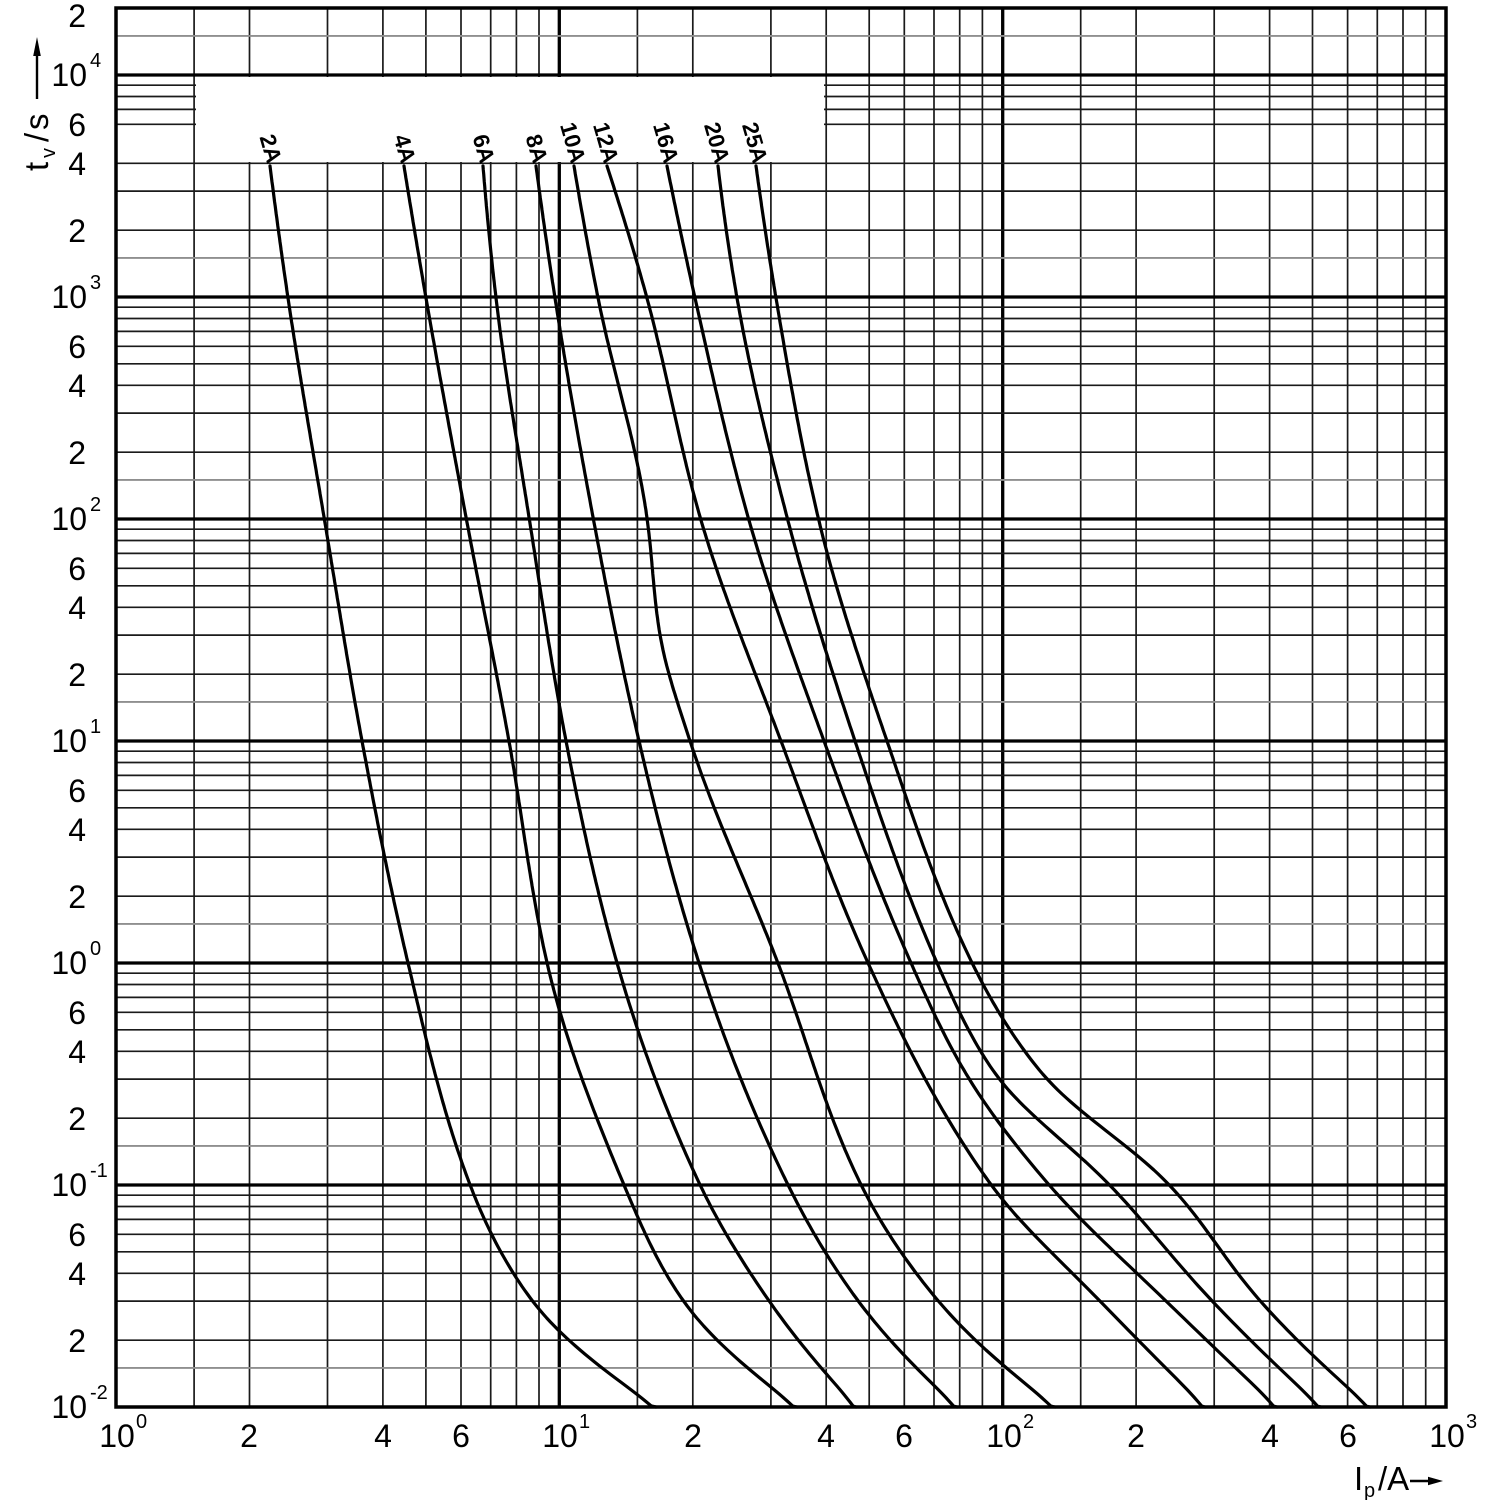 The image size is (1500, 1505). Describe the element at coordinates (1369, 1490) in the screenshot. I see `svg-text: p` at that location.